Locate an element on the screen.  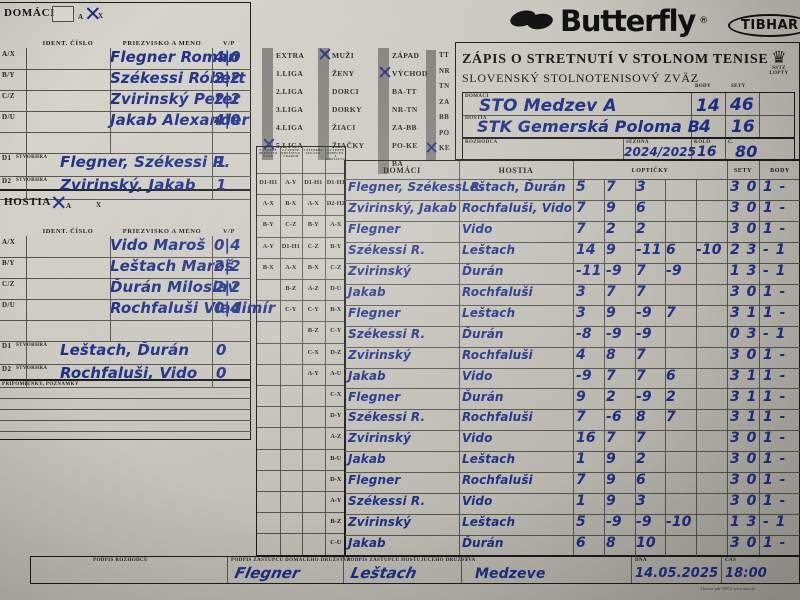
match-home-player: Flegner, Székessi R. is located at coordinates (416, 187).